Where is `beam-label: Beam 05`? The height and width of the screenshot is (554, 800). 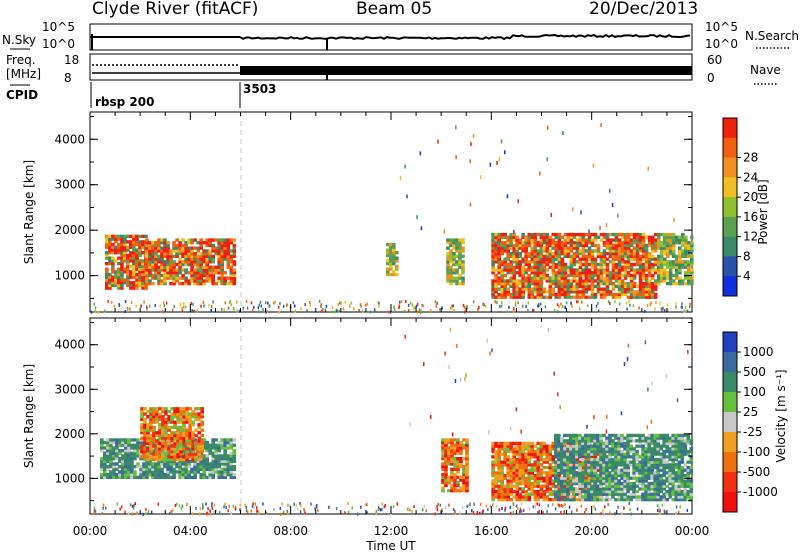 beam-label: Beam 05 is located at coordinates (394, 9).